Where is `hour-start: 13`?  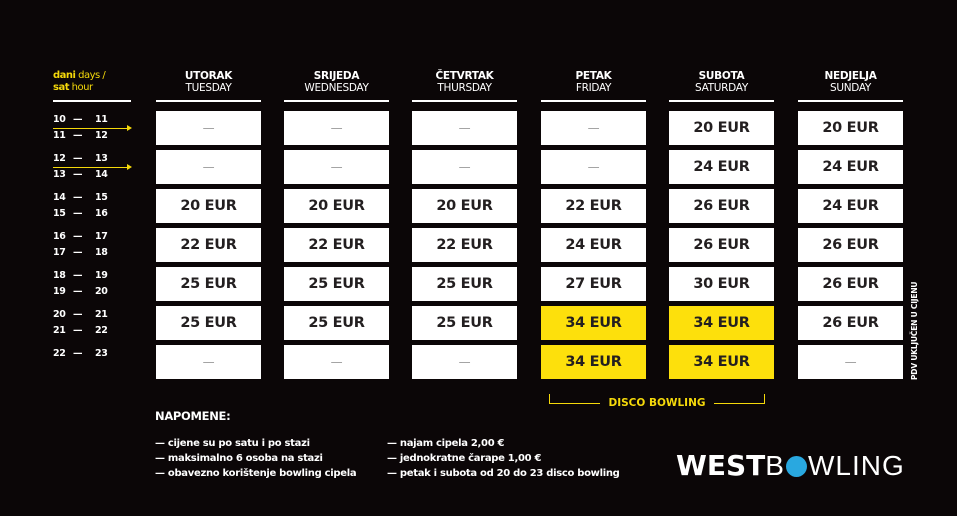
hour-start: 13 is located at coordinates (59, 174).